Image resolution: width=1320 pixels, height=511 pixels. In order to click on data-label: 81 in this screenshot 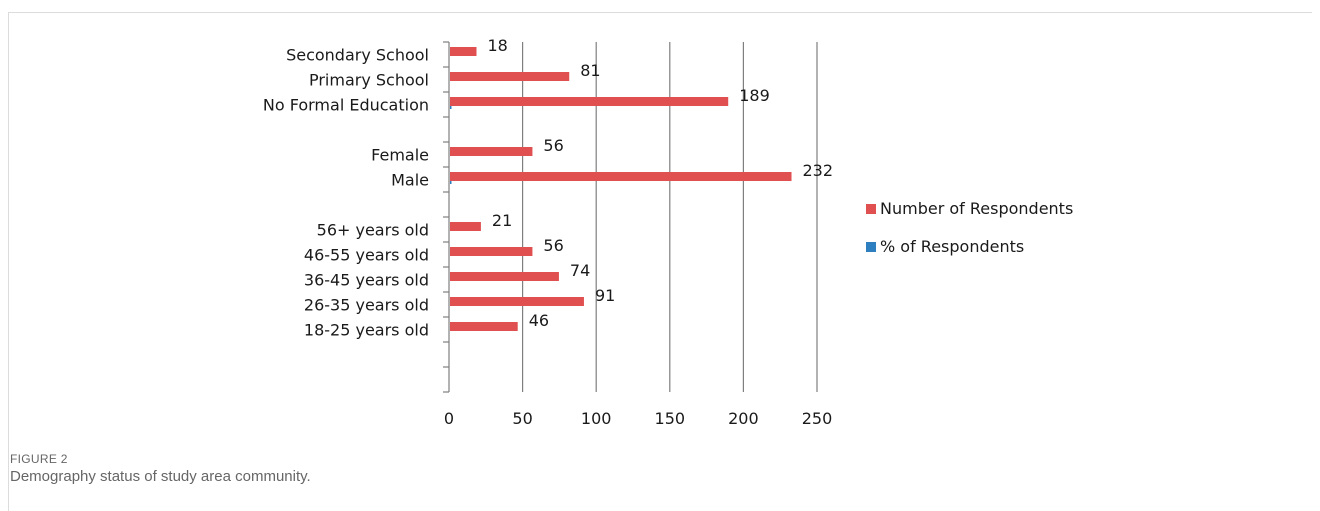, I will do `click(590, 70)`.